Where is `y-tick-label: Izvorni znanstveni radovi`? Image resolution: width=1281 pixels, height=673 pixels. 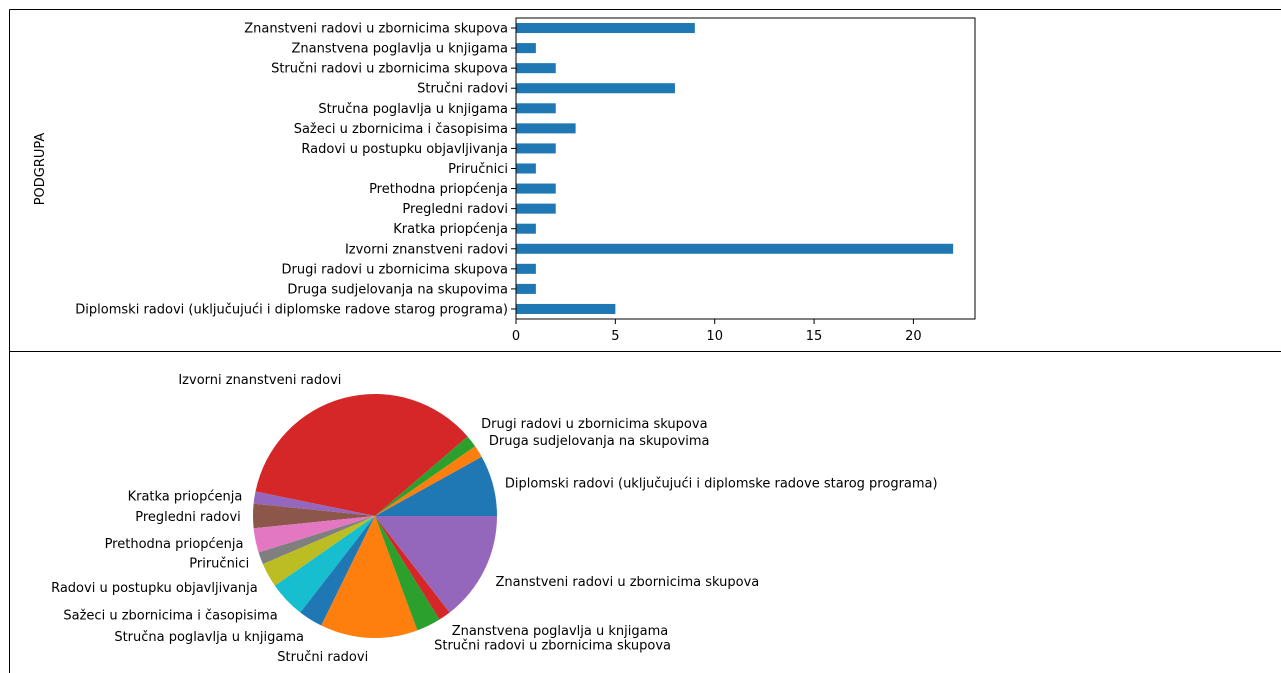 y-tick-label: Izvorni znanstveni radovi is located at coordinates (426, 249).